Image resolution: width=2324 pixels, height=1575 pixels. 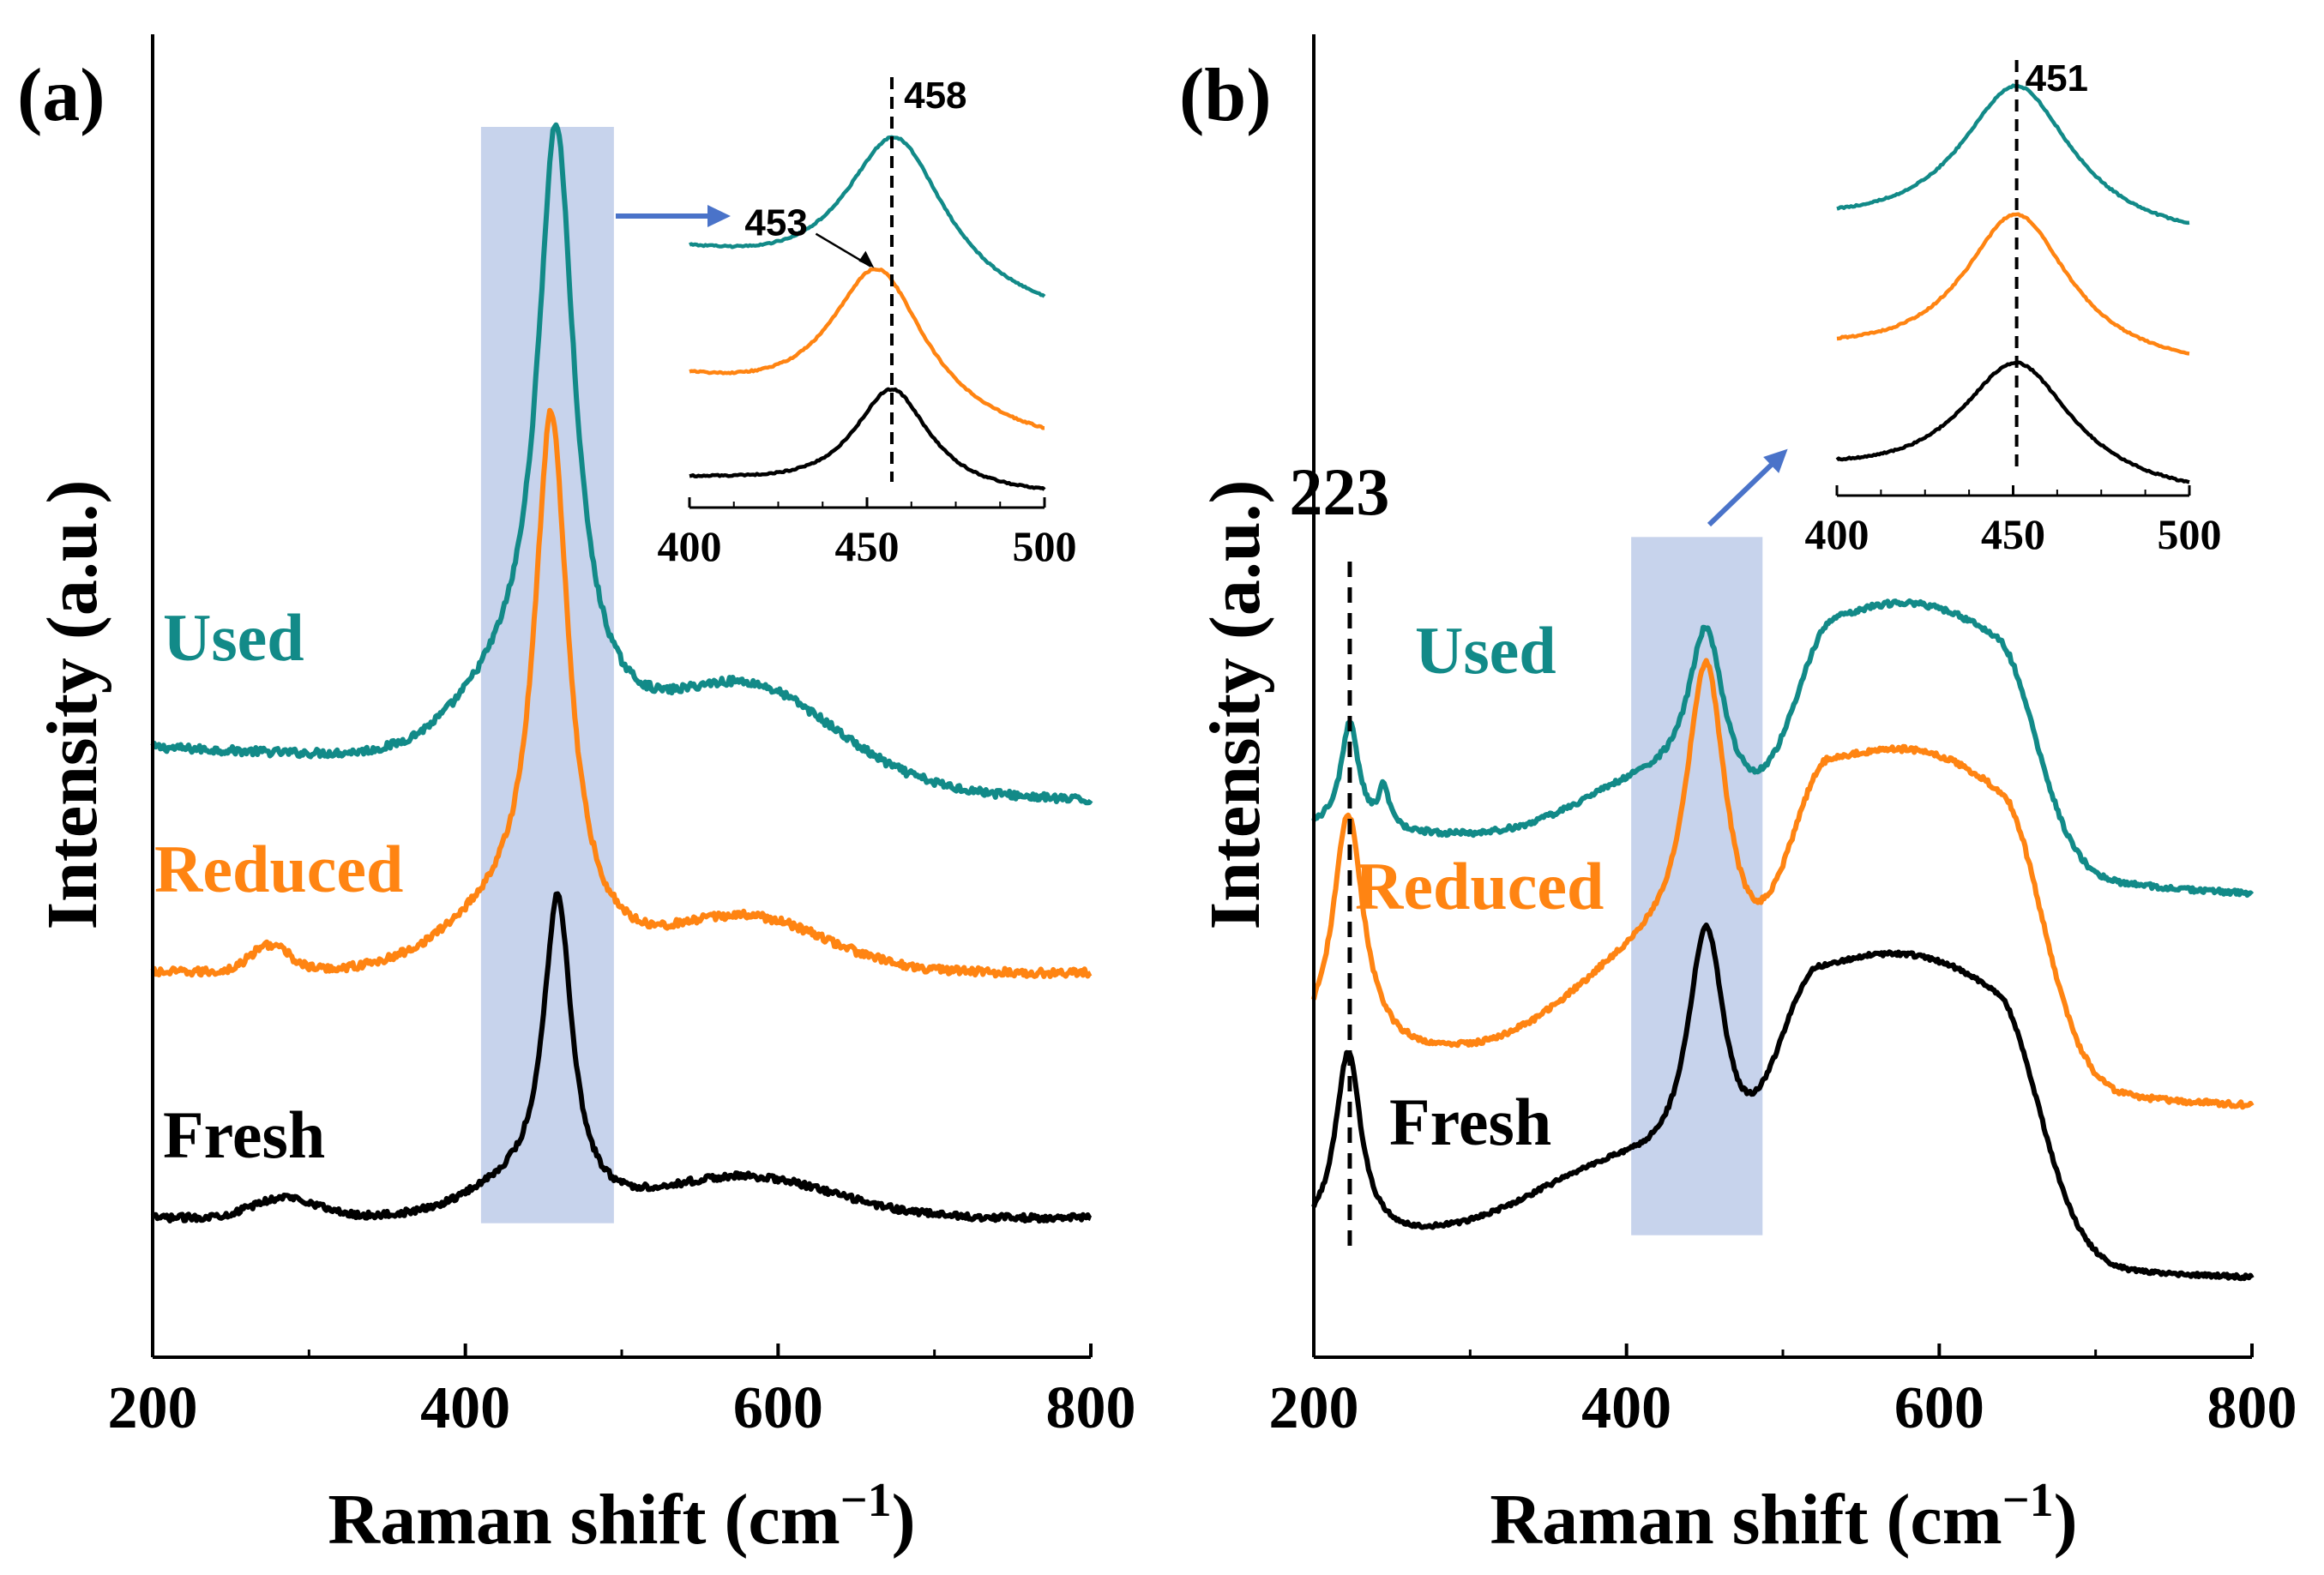 I want to click on y-axis-label-a: Intensity (a.u.), so click(x=72, y=704).